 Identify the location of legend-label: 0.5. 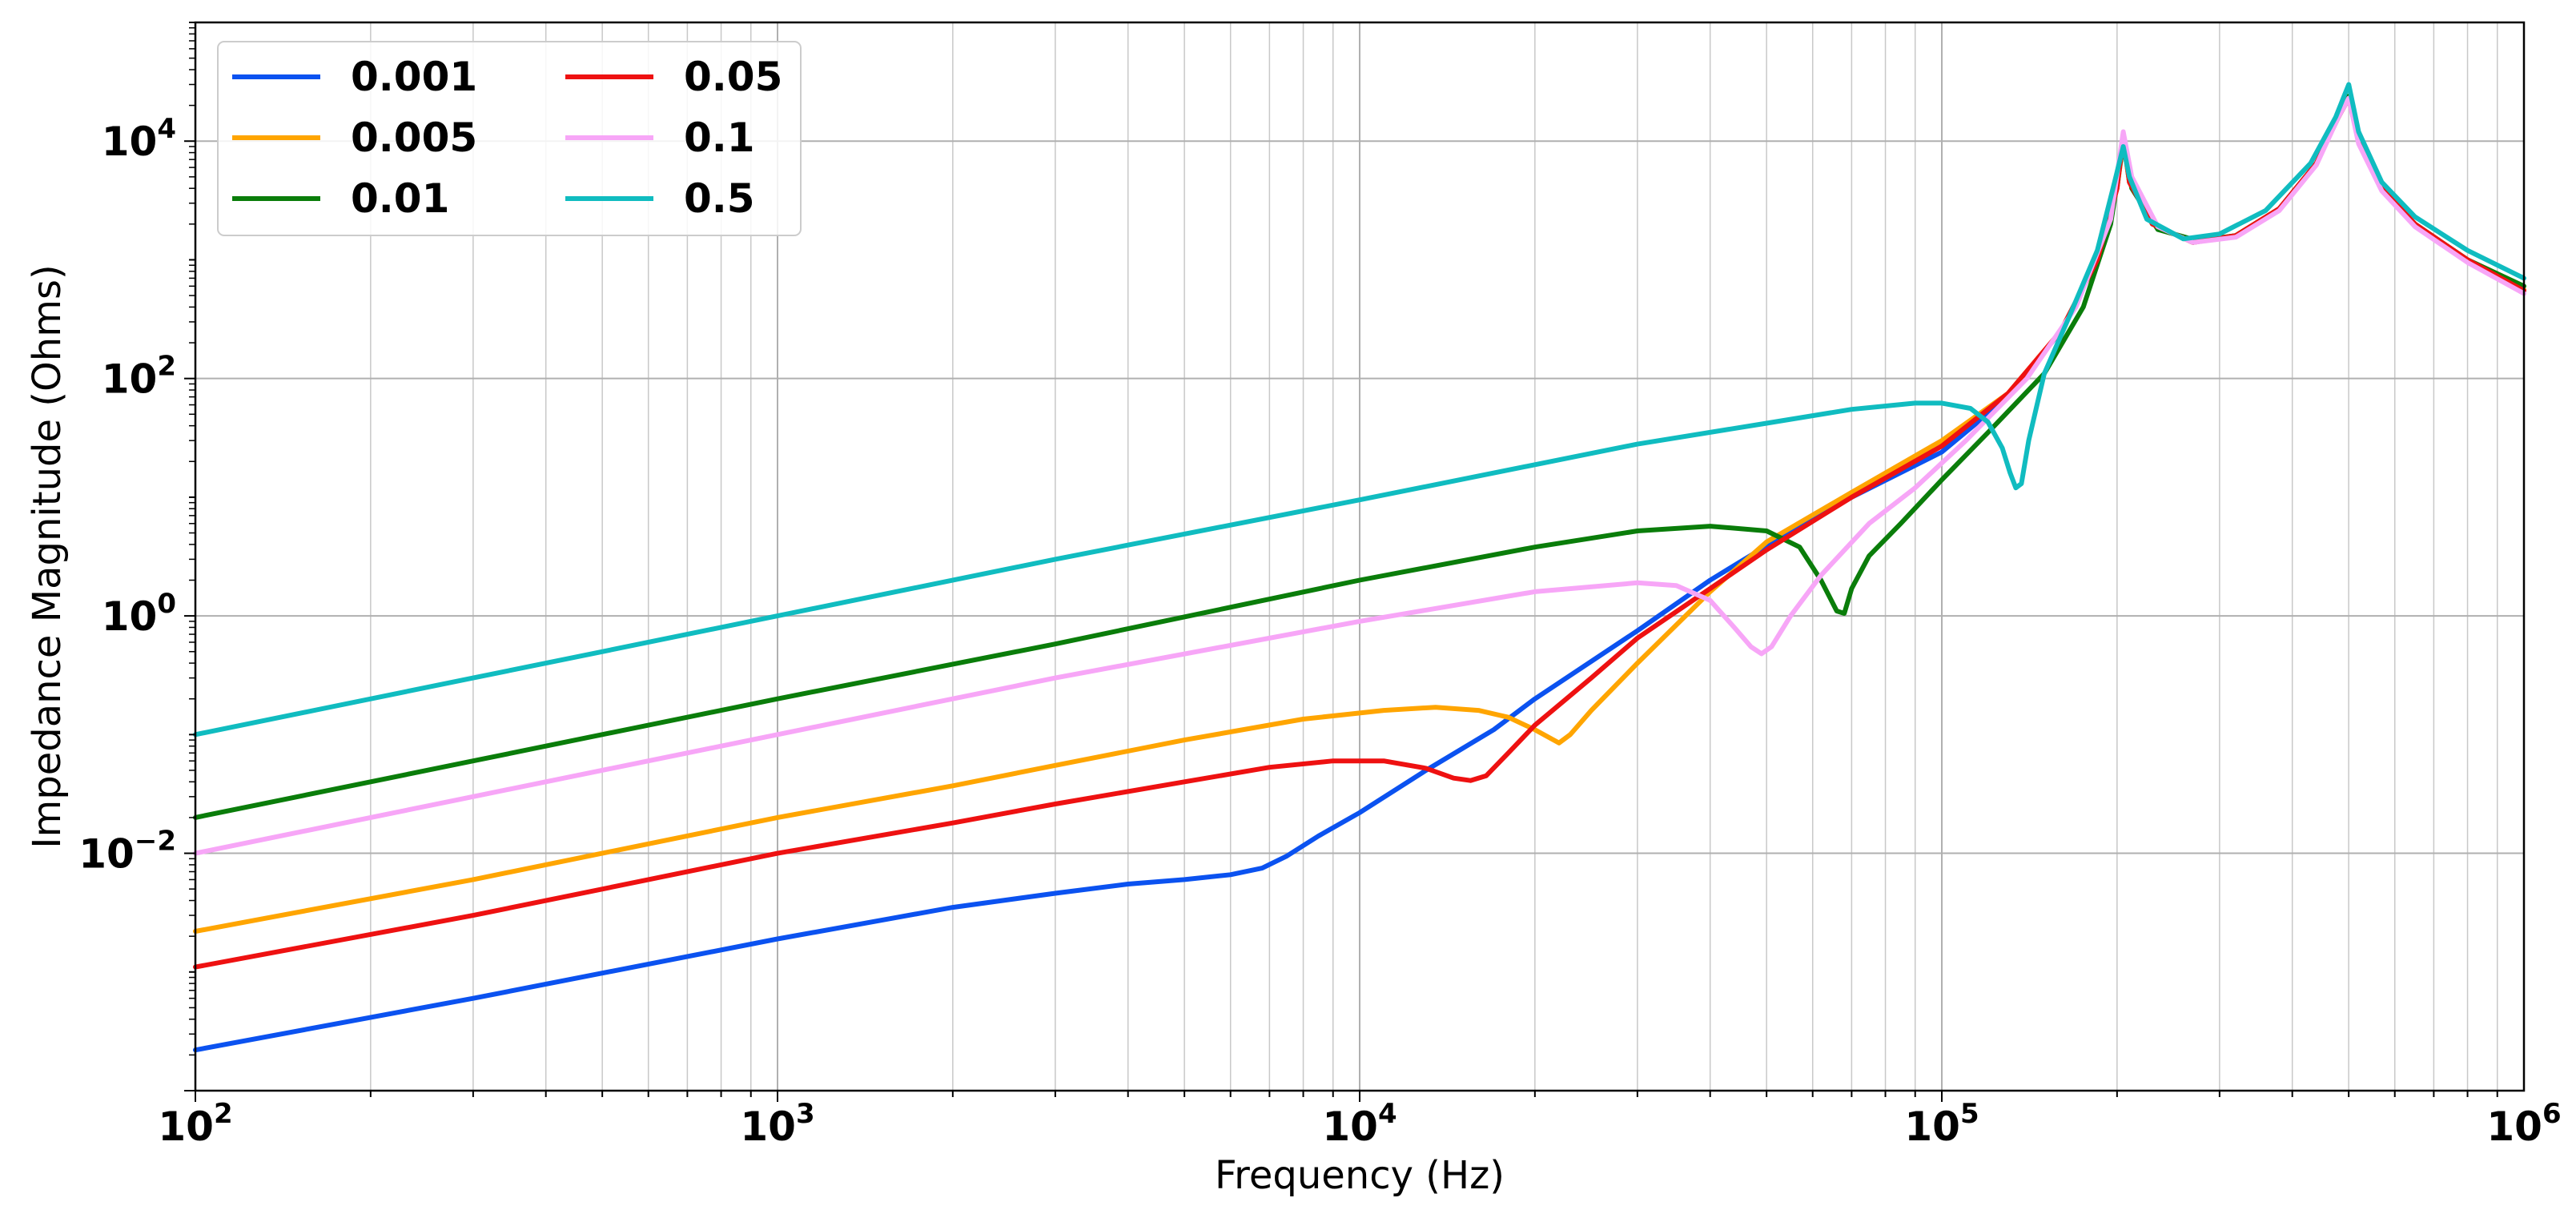
(719, 199).